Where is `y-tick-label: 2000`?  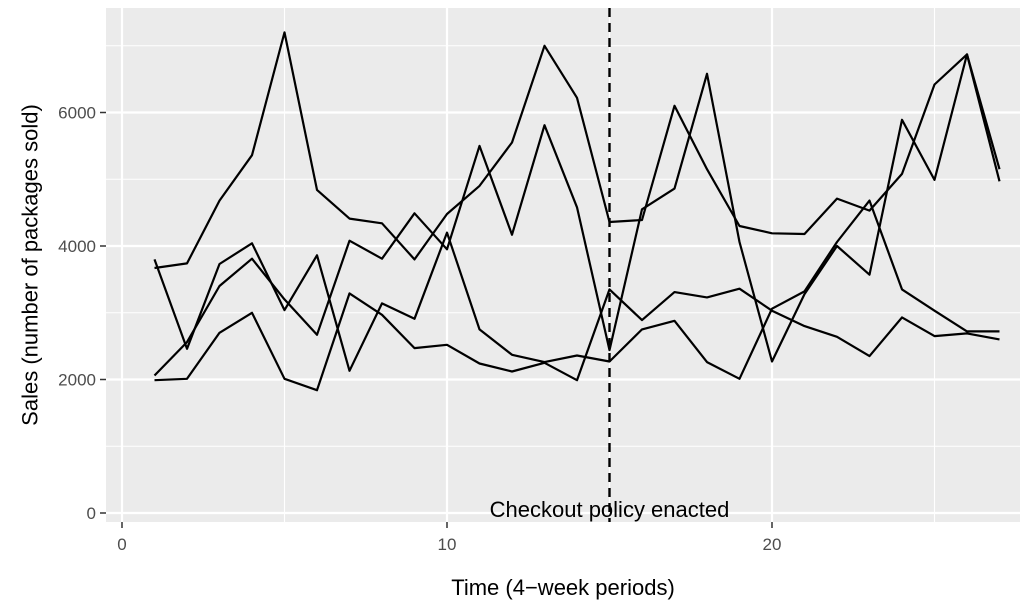
y-tick-label: 2000 is located at coordinates (77, 380).